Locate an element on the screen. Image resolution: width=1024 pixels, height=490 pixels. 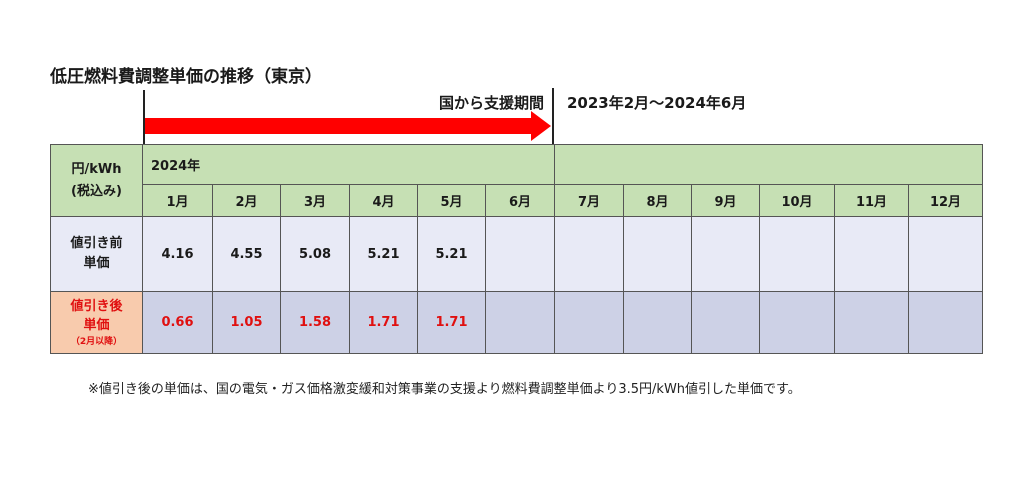
month-5: 5月 is located at coordinates (451, 200).